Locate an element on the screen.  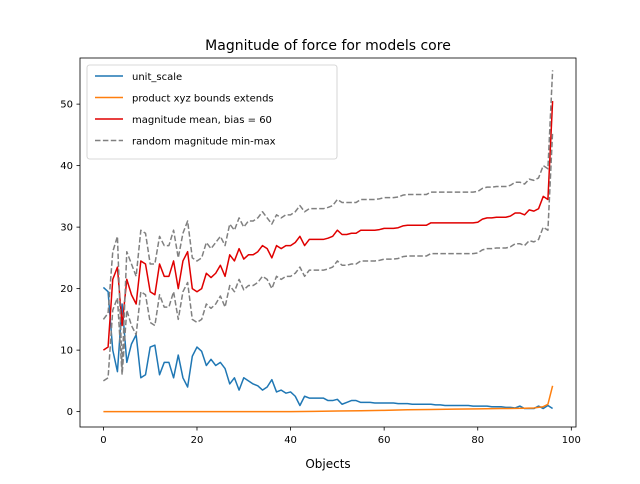
y-tick-label: 40 is located at coordinates (66, 166).